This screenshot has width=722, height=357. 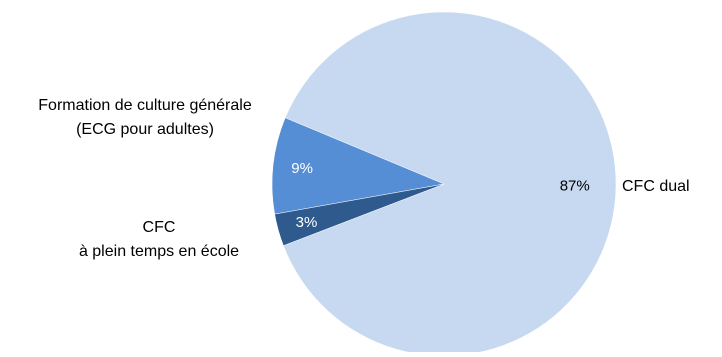 What do you see at coordinates (159, 251) in the screenshot?
I see `label-line: à plein temps en école` at bounding box center [159, 251].